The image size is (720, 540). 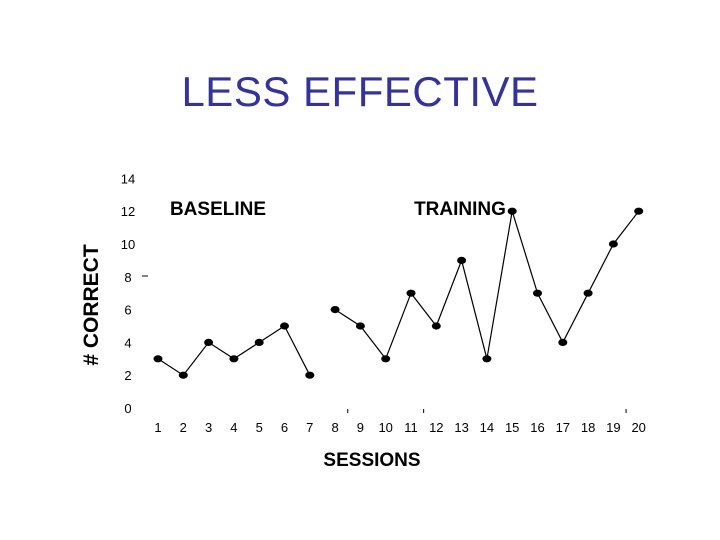 I want to click on x-tick-label: 13, so click(x=461, y=427).